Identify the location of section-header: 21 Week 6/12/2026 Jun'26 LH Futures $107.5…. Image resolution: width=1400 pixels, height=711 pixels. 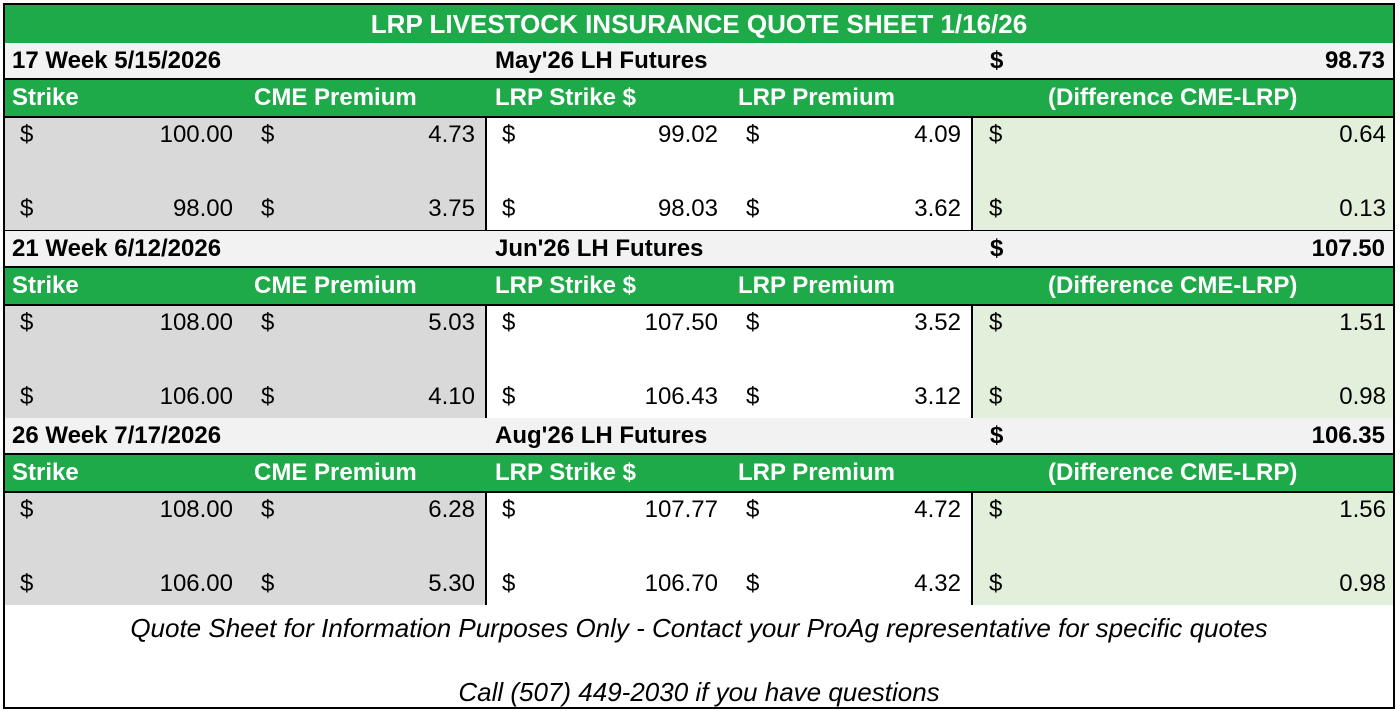
(699, 249).